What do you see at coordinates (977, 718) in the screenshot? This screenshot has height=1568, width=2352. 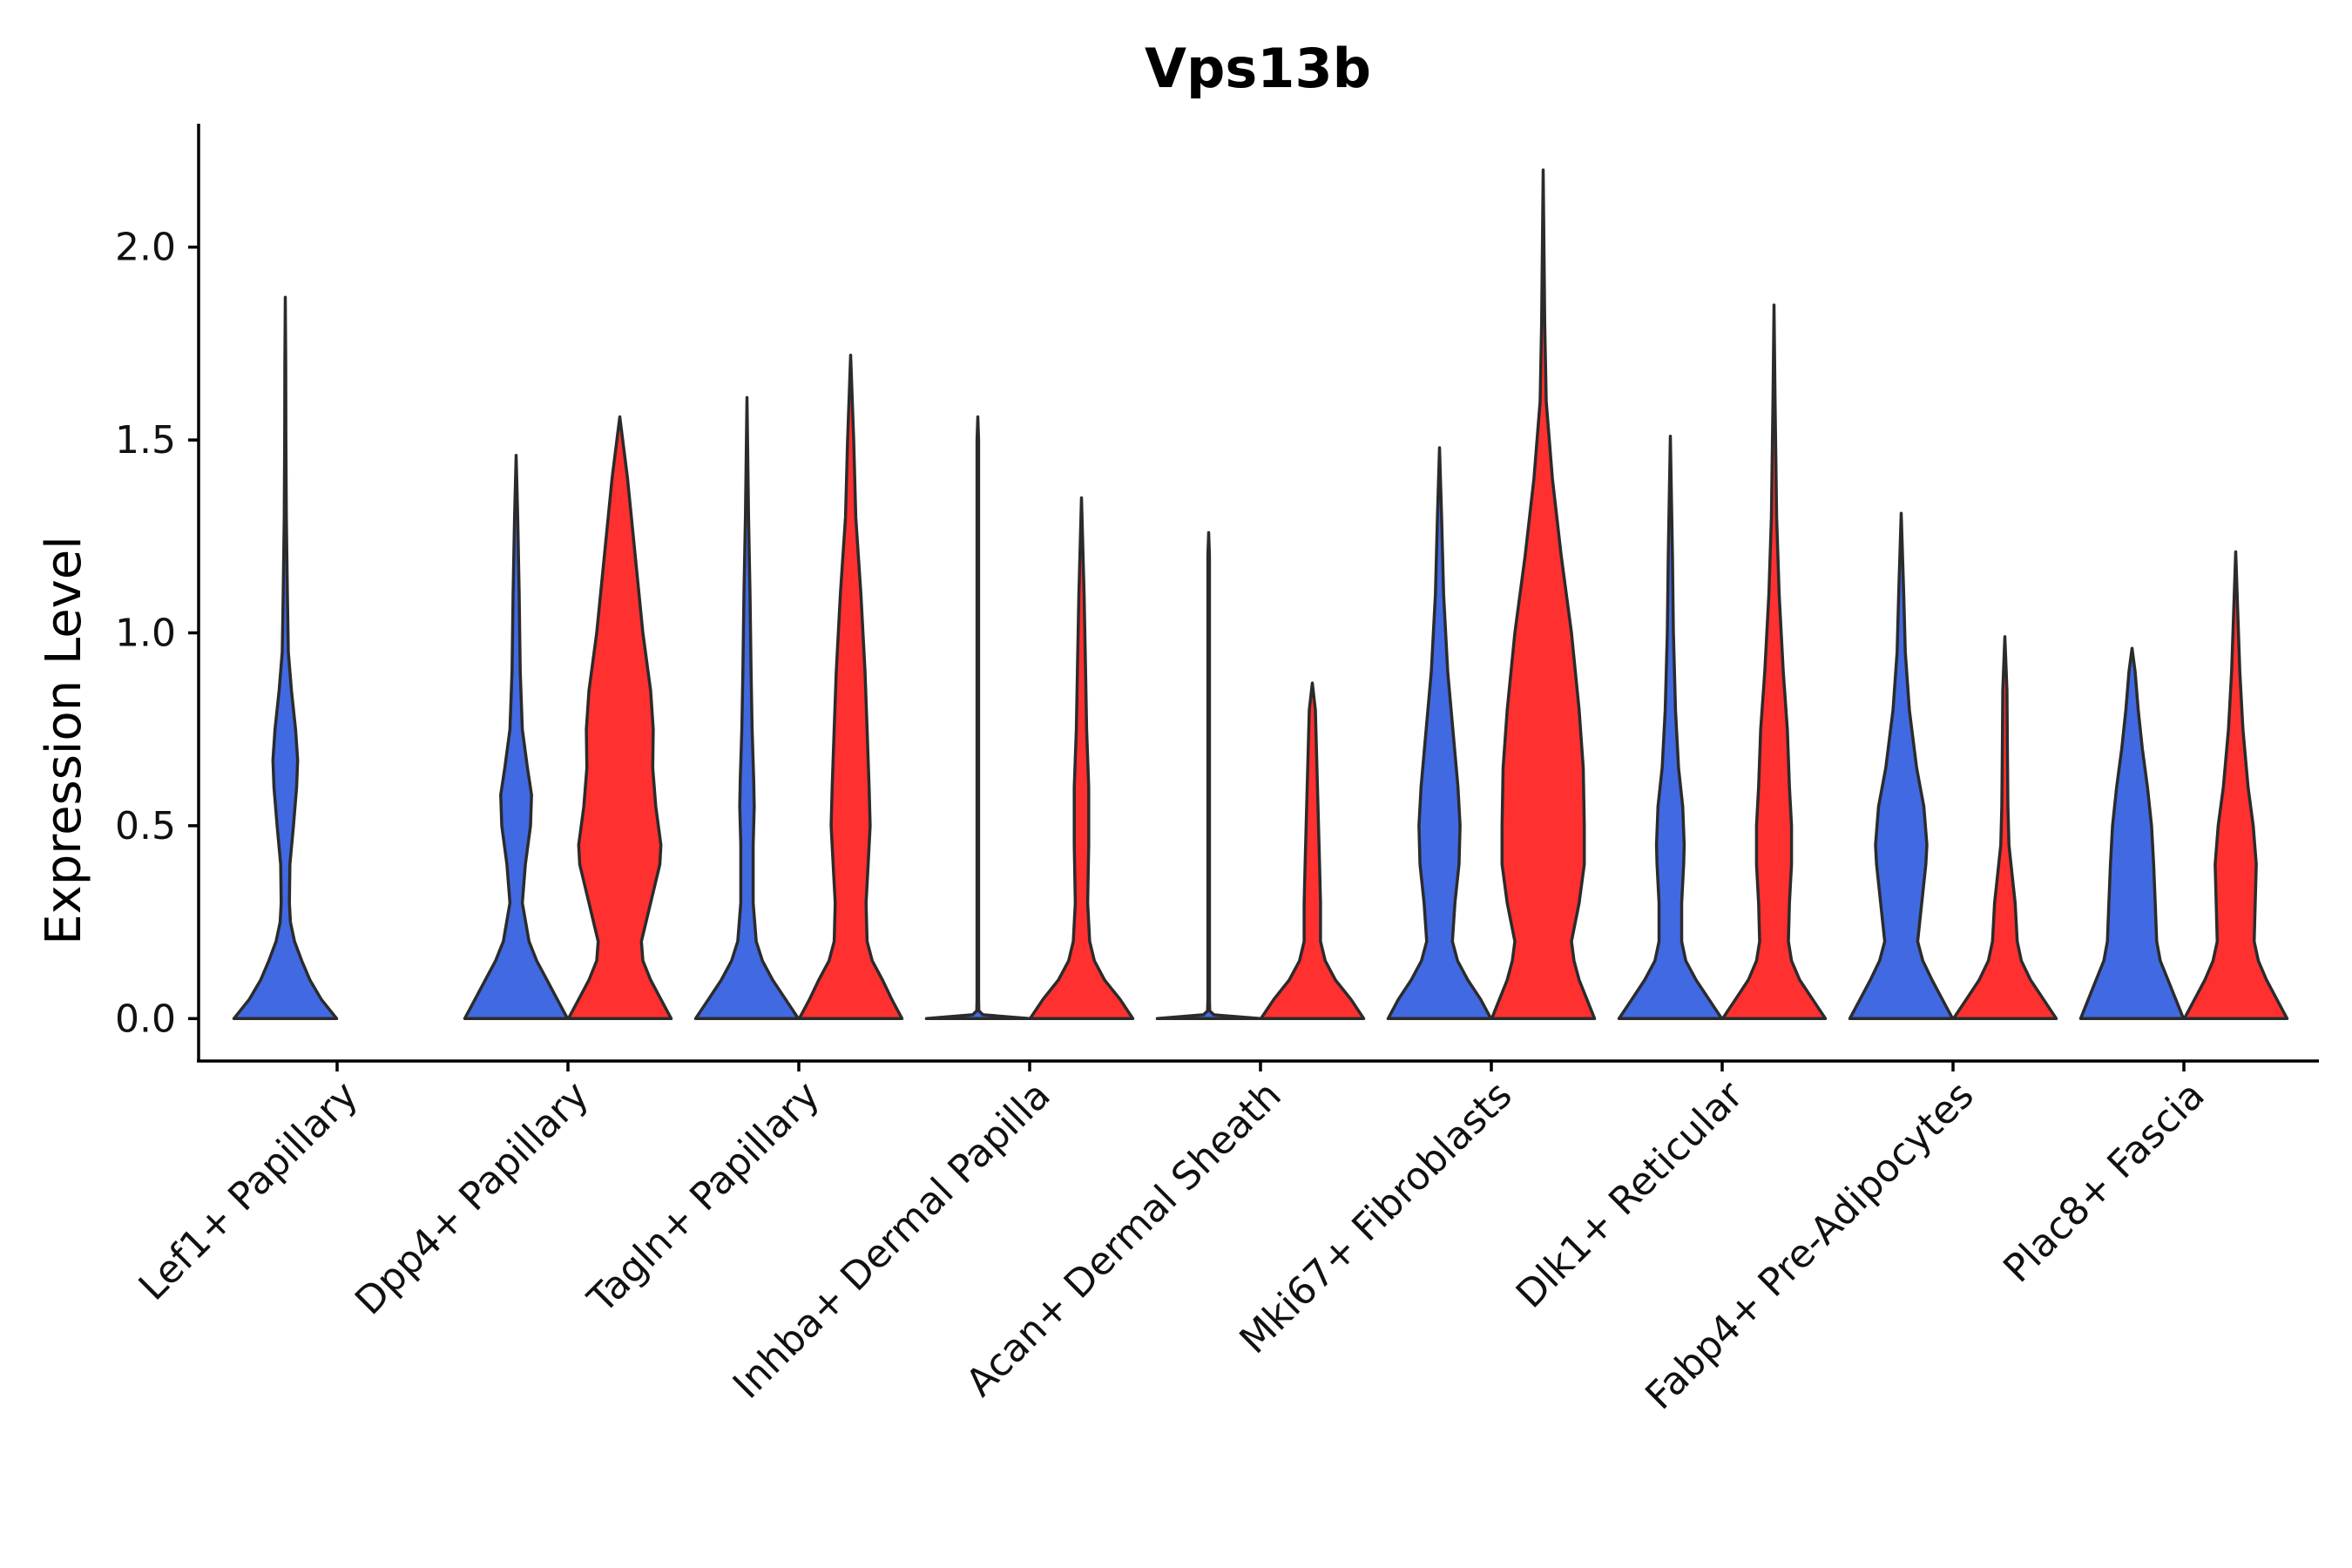 I see `violin-inhba-pos-dermal-papilla-group1` at bounding box center [977, 718].